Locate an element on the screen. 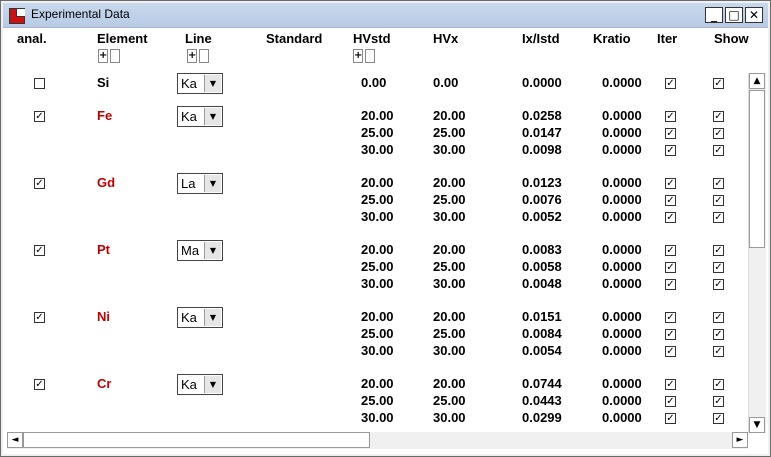  hvstd-option-button is located at coordinates (370, 56).